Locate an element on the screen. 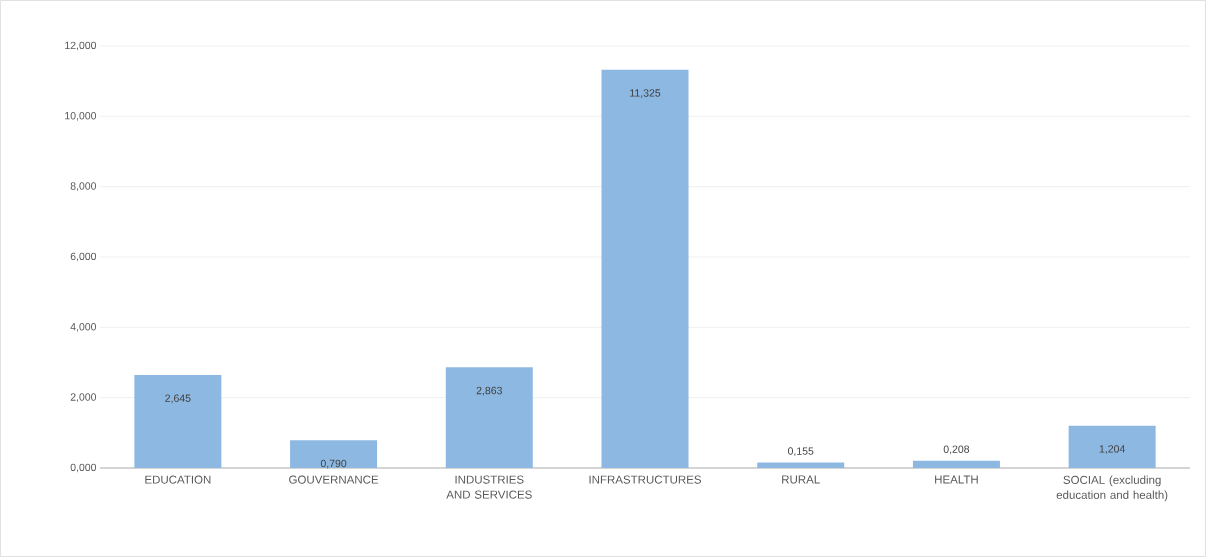 This screenshot has height=557, width=1206. y-tick-label: 4,000 is located at coordinates (83, 327).